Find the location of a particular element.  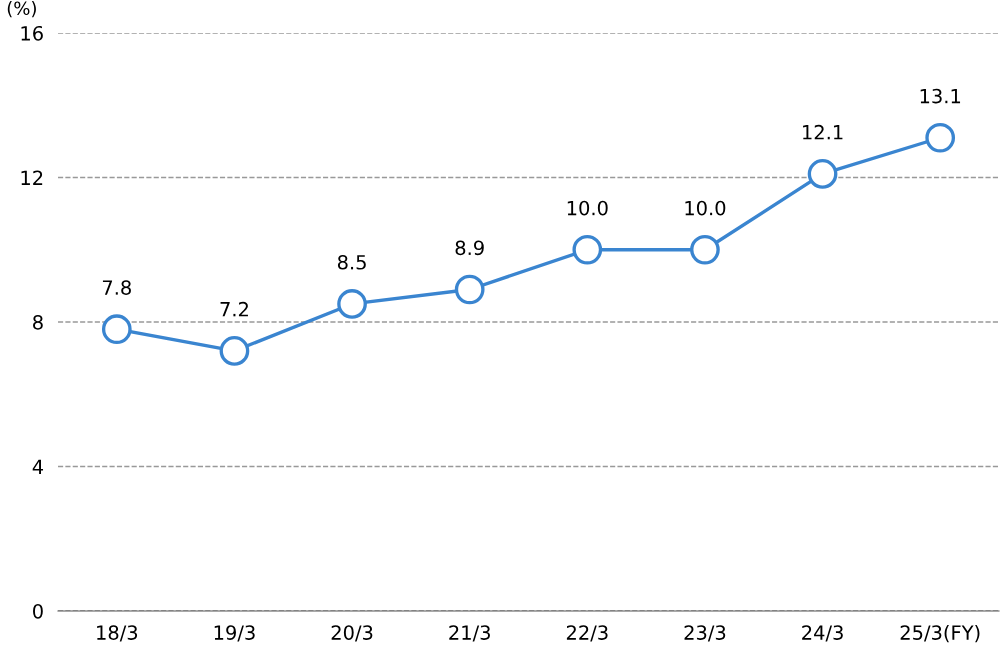

text: 13.1 is located at coordinates (940, 96).